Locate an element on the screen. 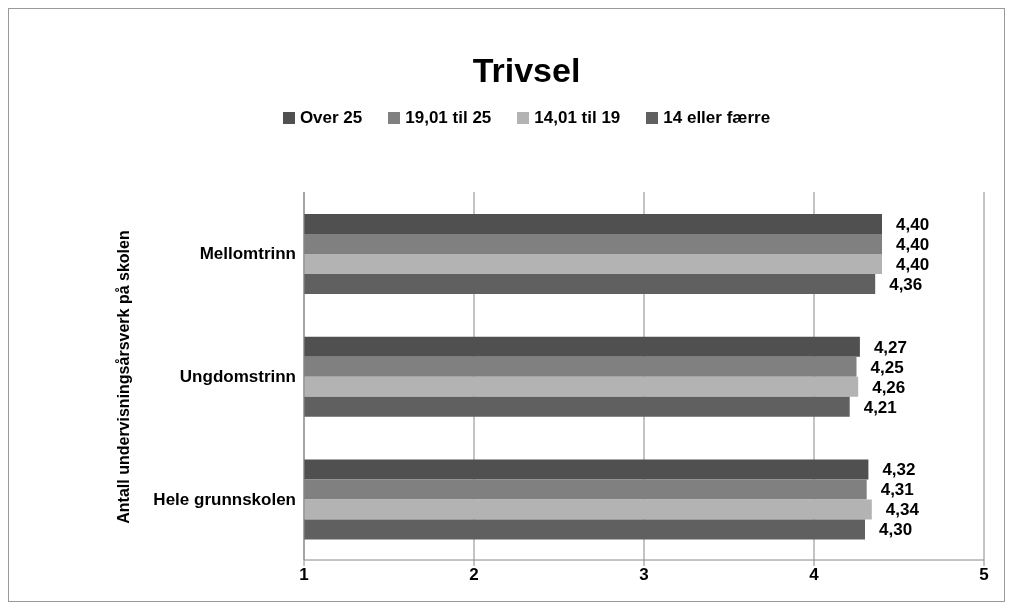 The width and height of the screenshot is (1013, 610). y-tick-label: Mellomtrinn is located at coordinates (247, 254).